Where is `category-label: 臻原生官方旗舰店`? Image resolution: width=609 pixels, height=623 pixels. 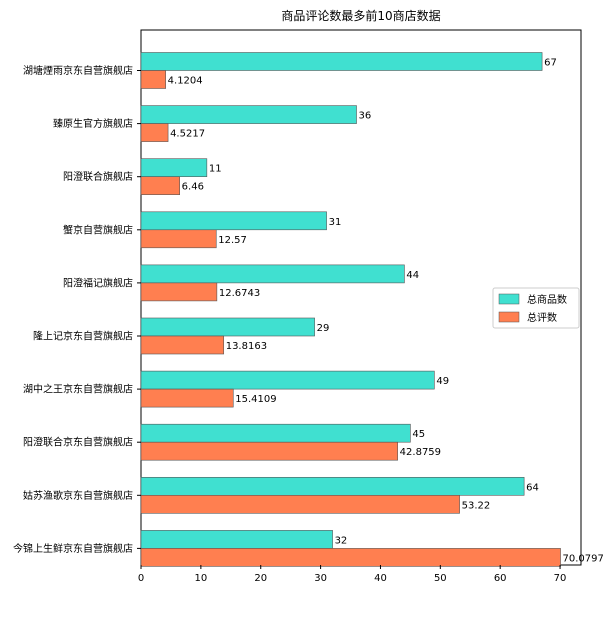
category-label: 臻原生官方旗舰店 is located at coordinates (93, 123).